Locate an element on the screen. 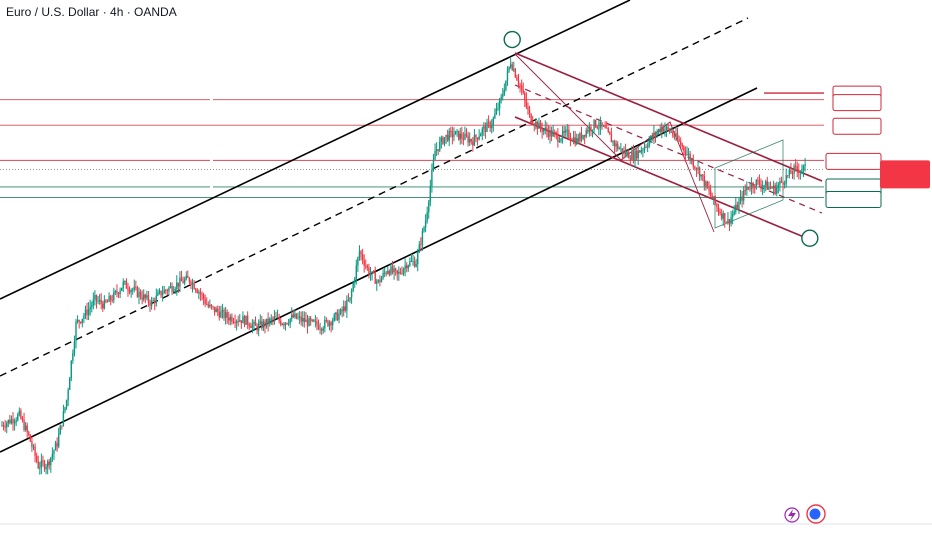 Image resolution: width=932 pixels, height=550 pixels. price-level-tag is located at coordinates (853, 161).